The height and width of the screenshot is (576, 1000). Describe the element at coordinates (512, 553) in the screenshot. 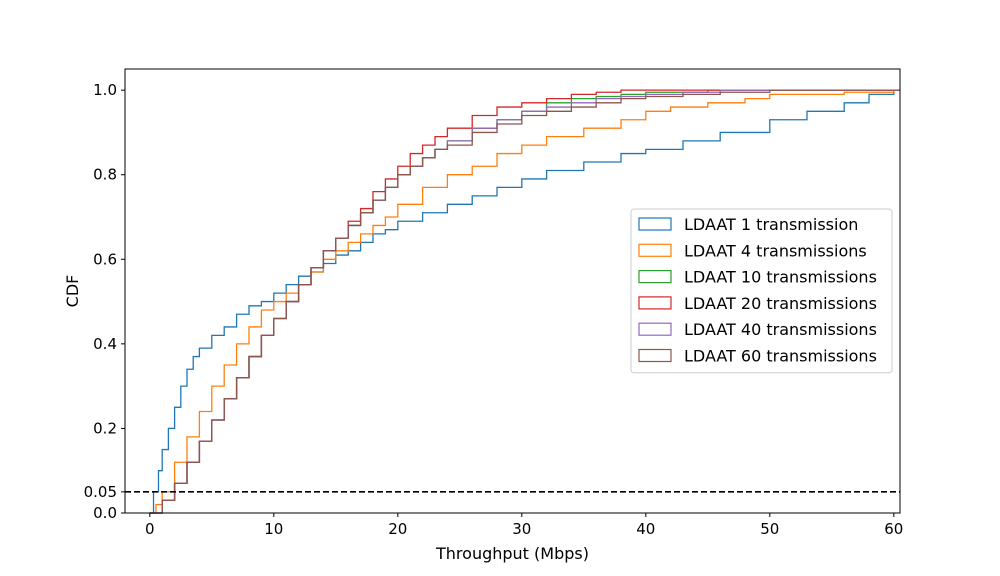

I see `x-axis-label: Throughput (Mbps)` at that location.